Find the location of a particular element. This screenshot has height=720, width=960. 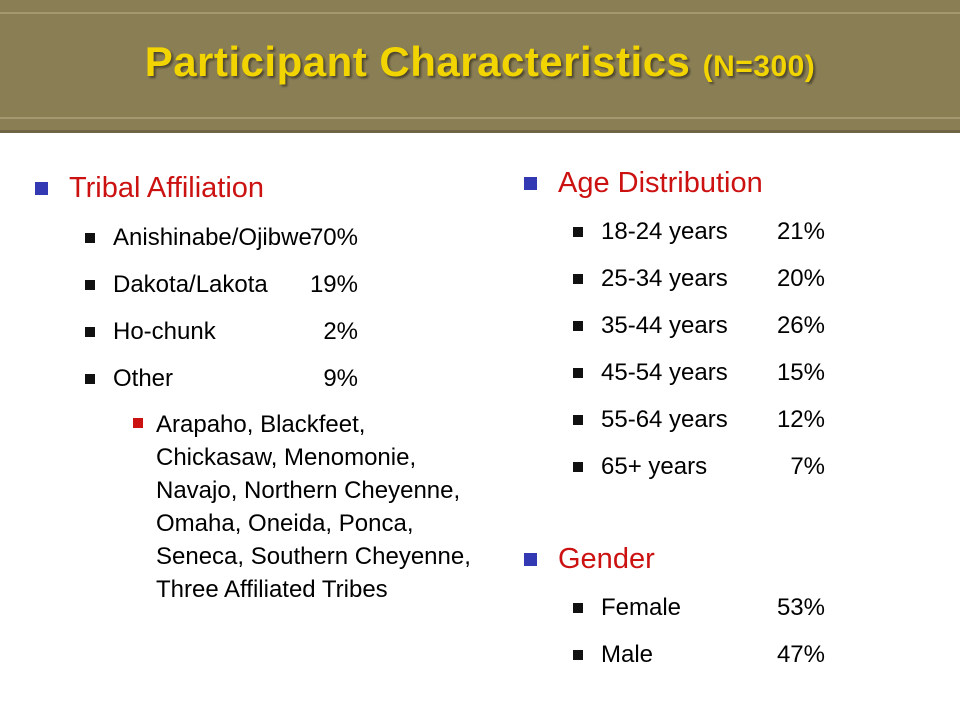

list-item: 65+ years 7% is located at coordinates (733, 466).